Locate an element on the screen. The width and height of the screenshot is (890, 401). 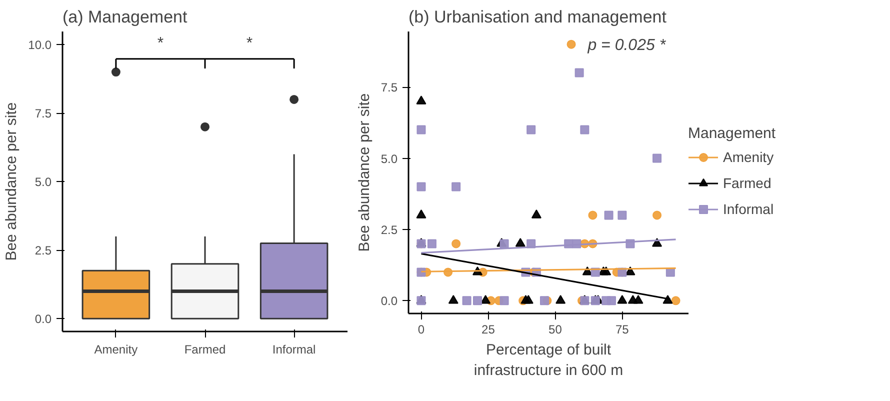
x-tick-label: Farmed is located at coordinates (205, 349).